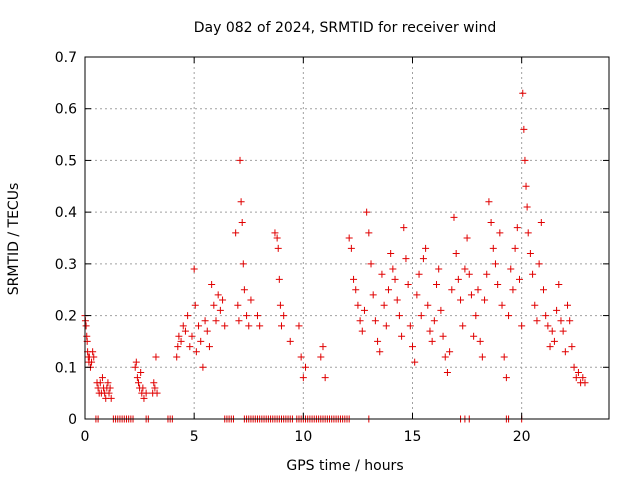 Image resolution: width=640 pixels, height=480 pixels. What do you see at coordinates (194, 437) in the screenshot?
I see `x-tick-label: 5` at bounding box center [194, 437].